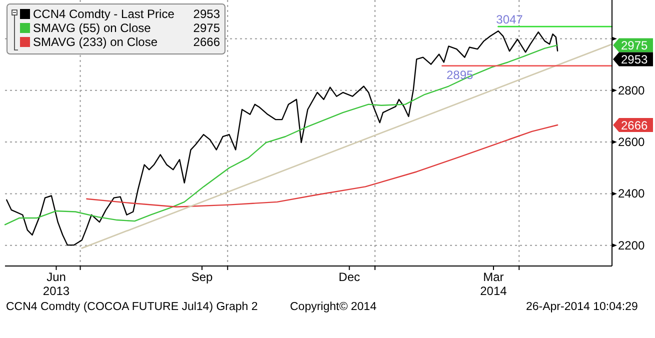  I want to click on x-tick-label: Sep, so click(202, 277).